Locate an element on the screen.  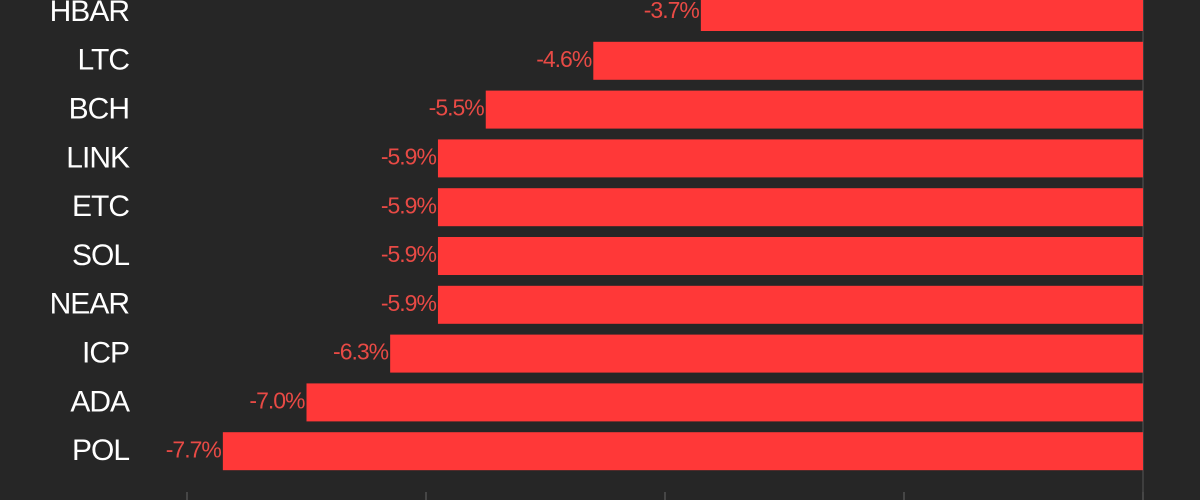
category-label: SOL is located at coordinates (100, 255).